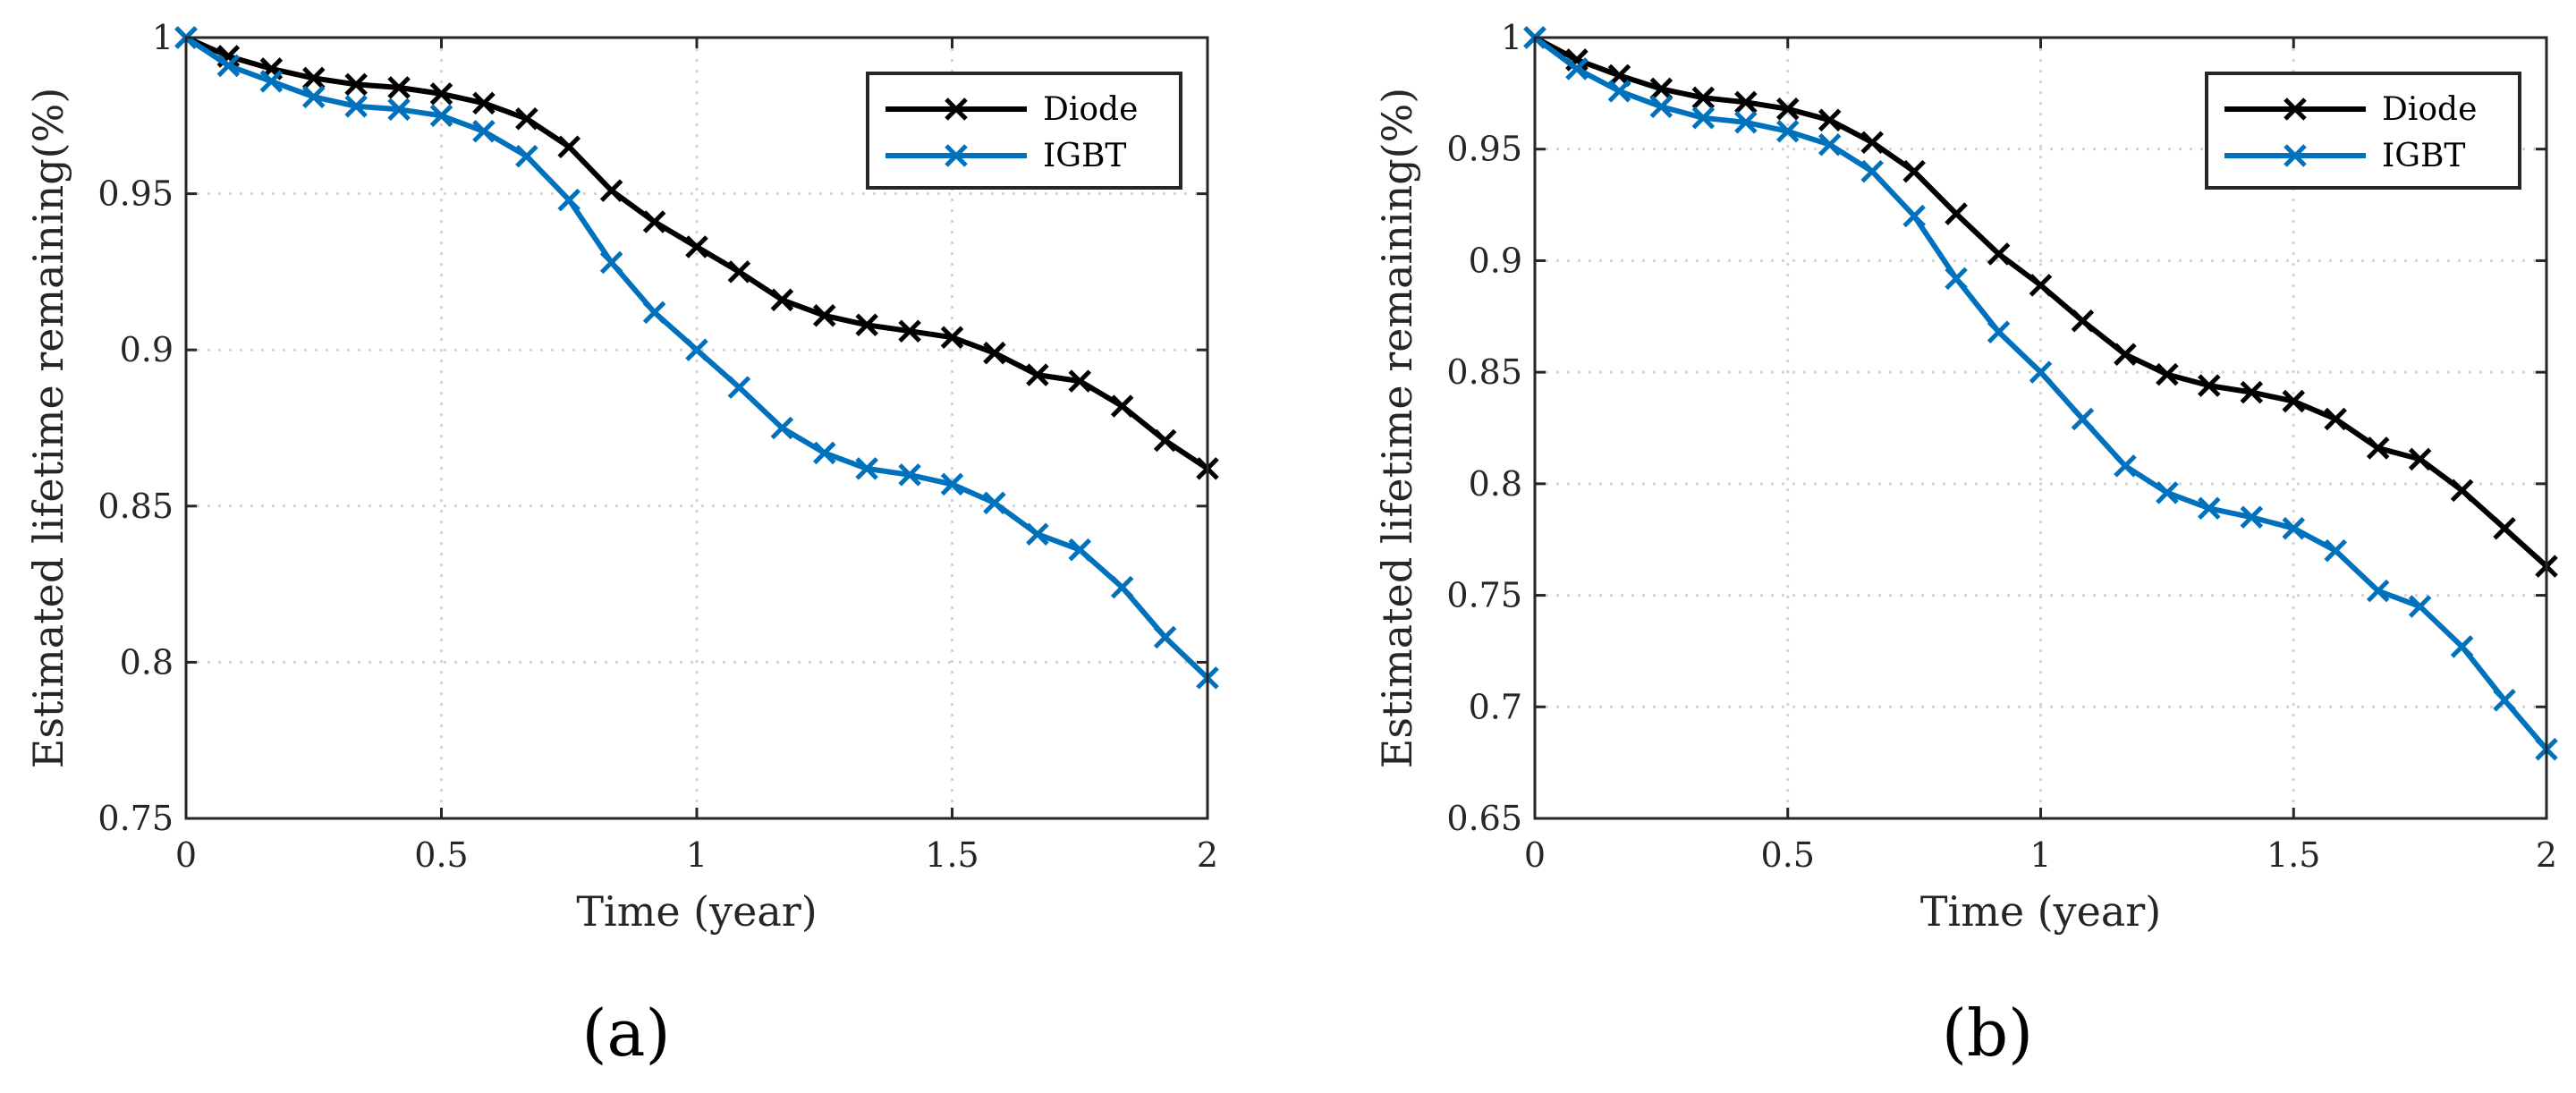 Image resolution: width=2576 pixels, height=1093 pixels. I want to click on chart-b-legend: Diode IGBT, so click(2363, 131).